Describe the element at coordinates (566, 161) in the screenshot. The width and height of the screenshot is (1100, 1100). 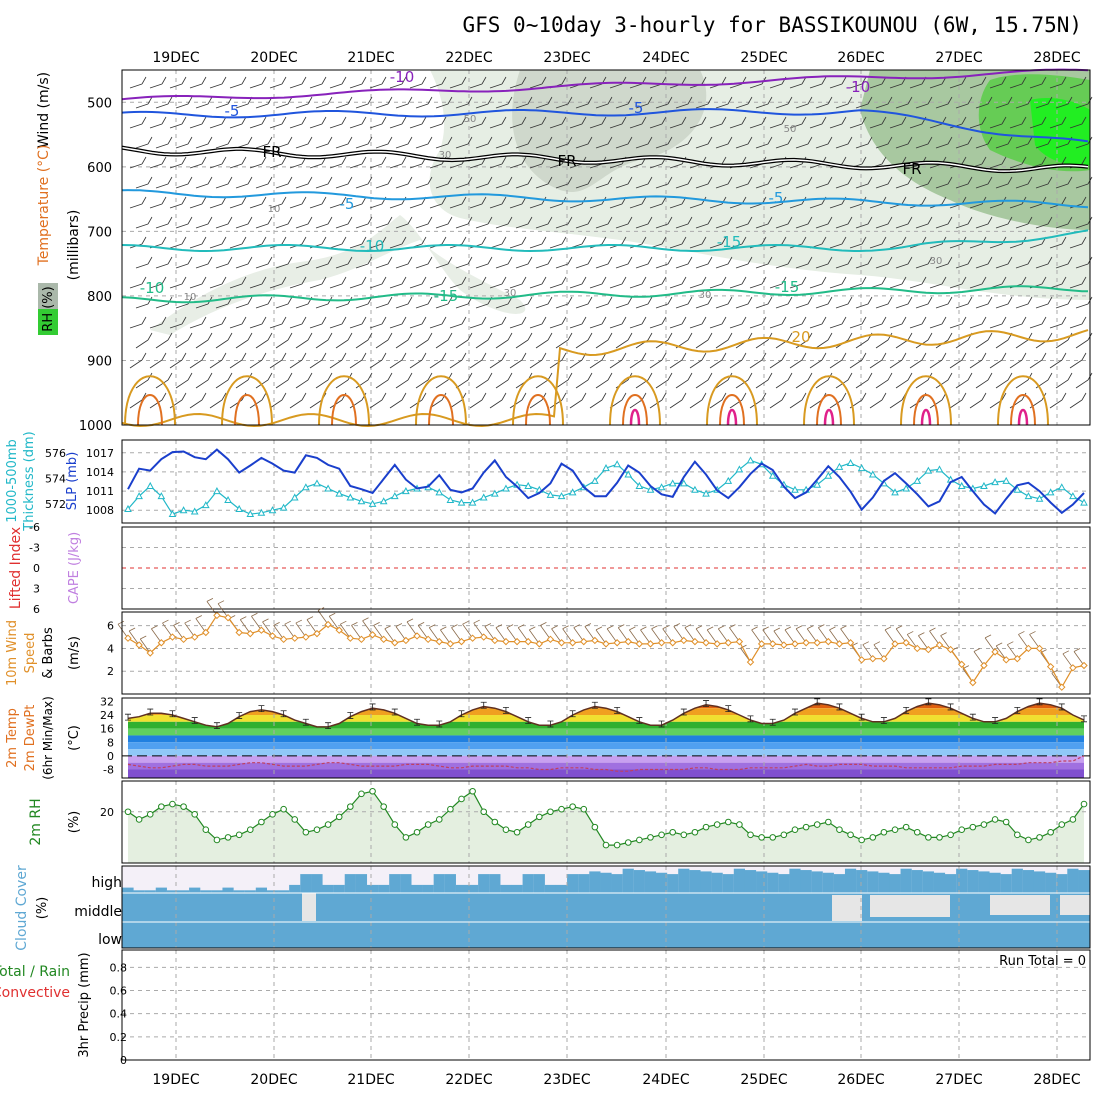
I see `isotherm-label: FR` at that location.